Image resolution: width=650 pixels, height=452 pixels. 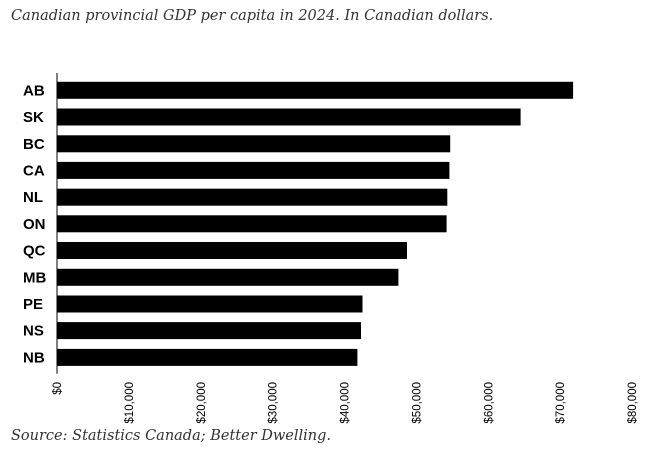 What do you see at coordinates (228, 277) in the screenshot?
I see `bar-mb` at bounding box center [228, 277].